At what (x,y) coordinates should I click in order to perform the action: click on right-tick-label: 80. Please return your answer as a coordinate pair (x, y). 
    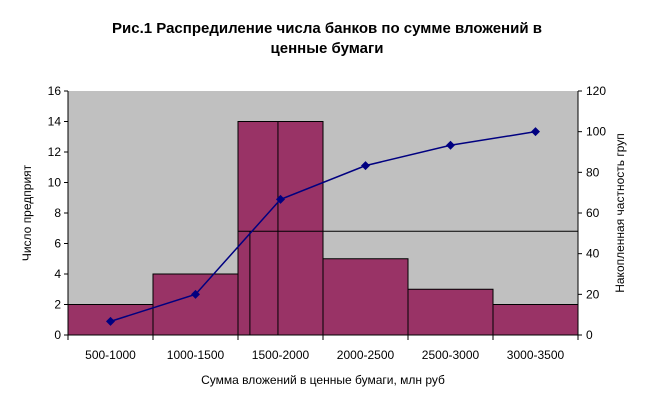
    Looking at the image, I should click on (593, 172).